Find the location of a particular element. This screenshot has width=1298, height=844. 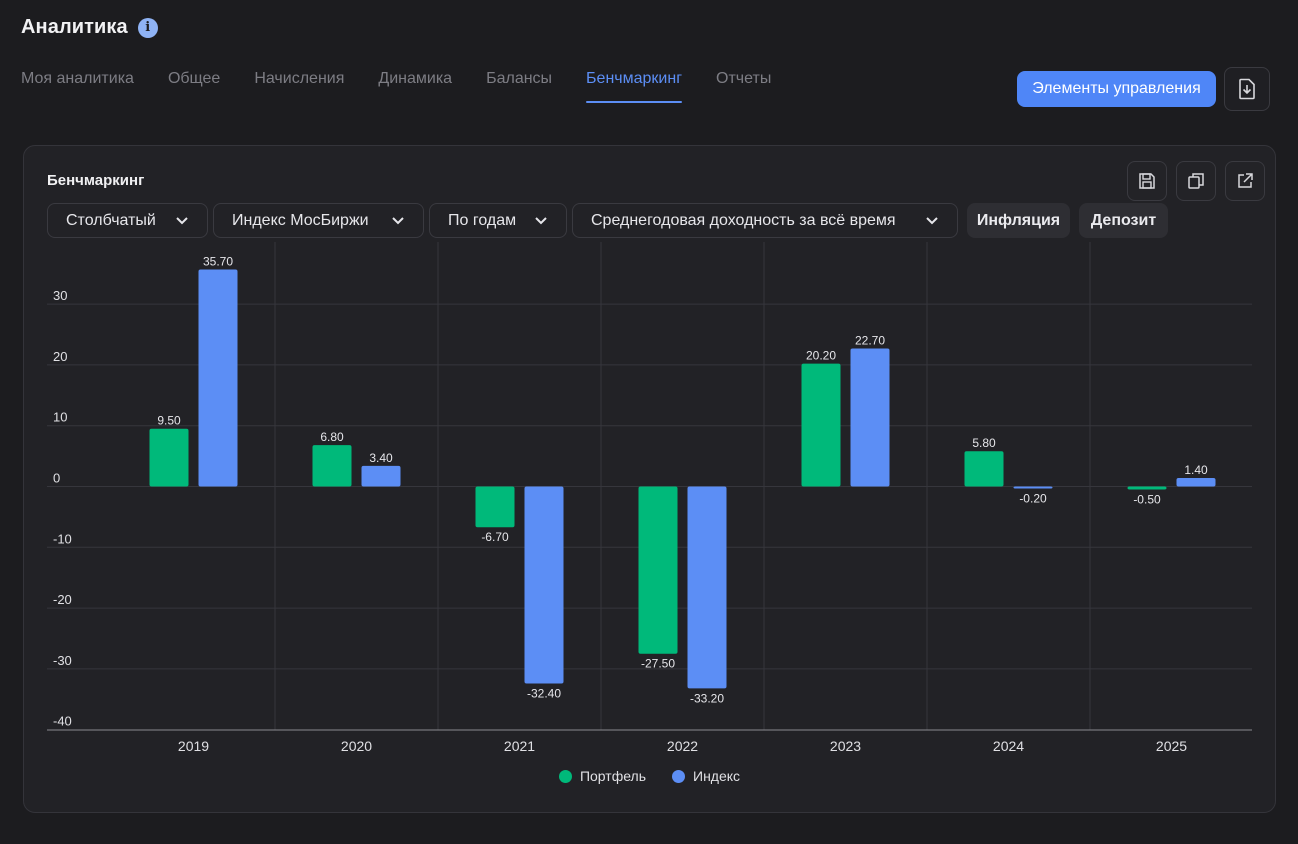

x-tick-label: 2025 is located at coordinates (1171, 746).